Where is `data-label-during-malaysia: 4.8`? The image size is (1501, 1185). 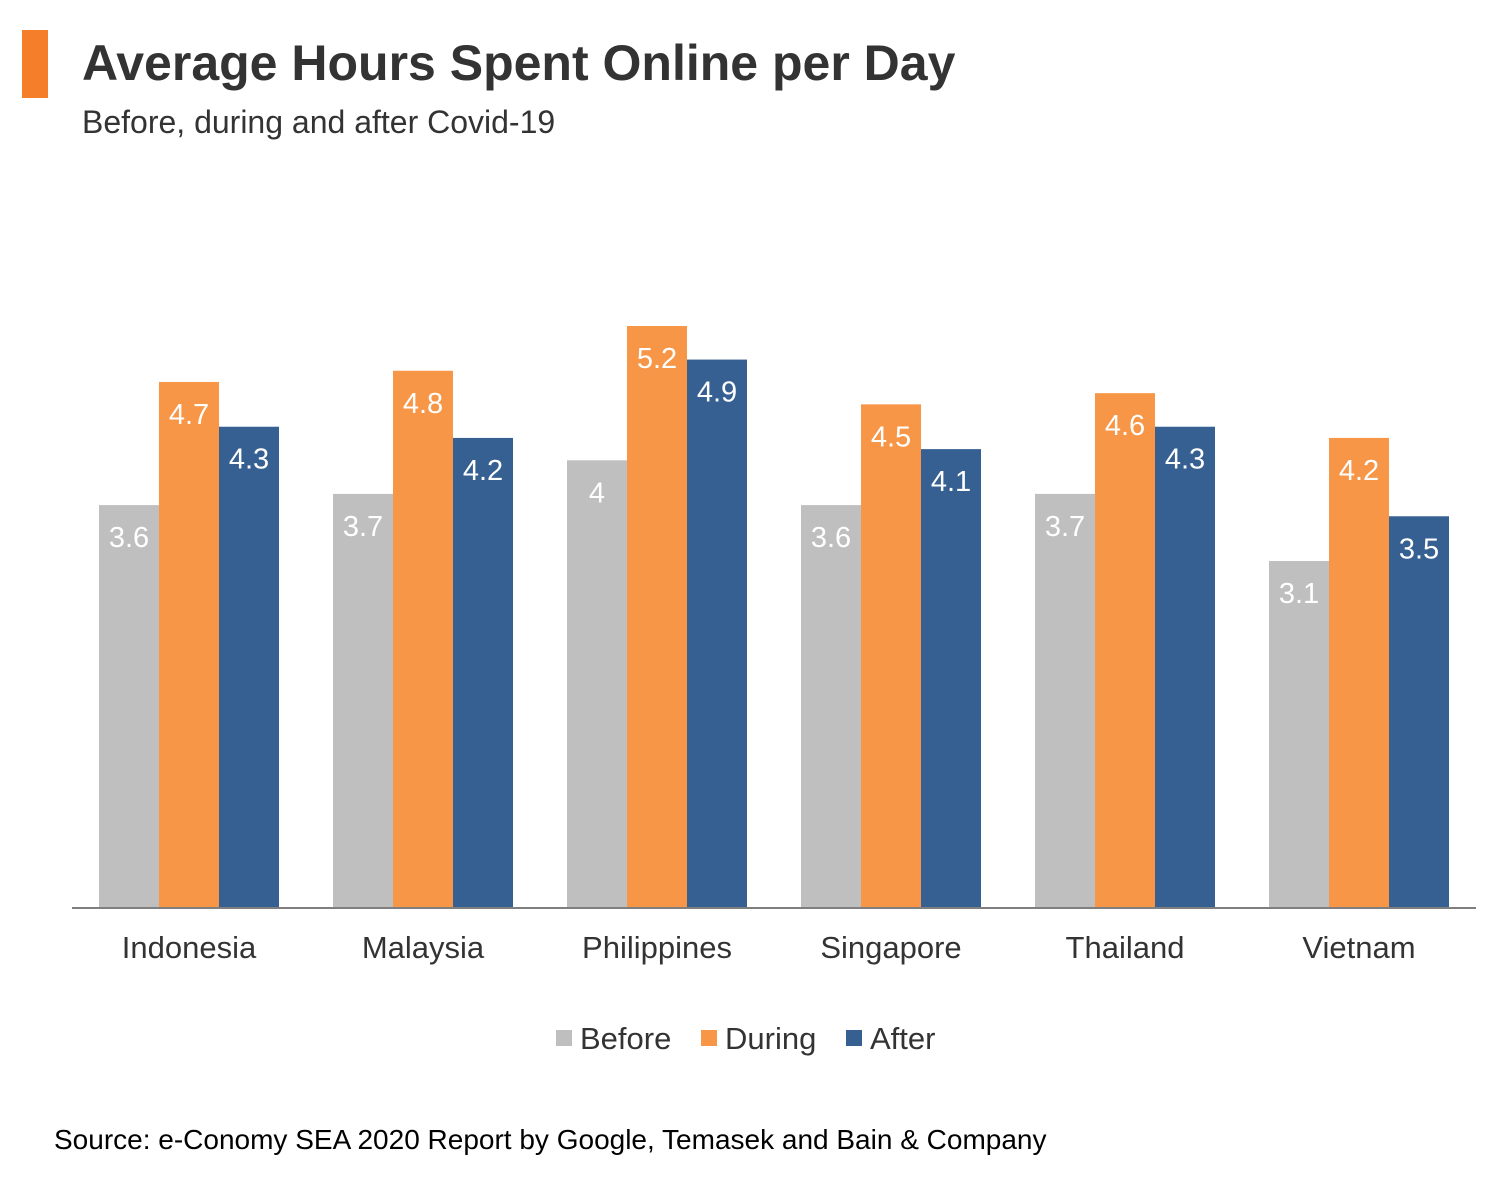
data-label-during-malaysia: 4.8 is located at coordinates (423, 404).